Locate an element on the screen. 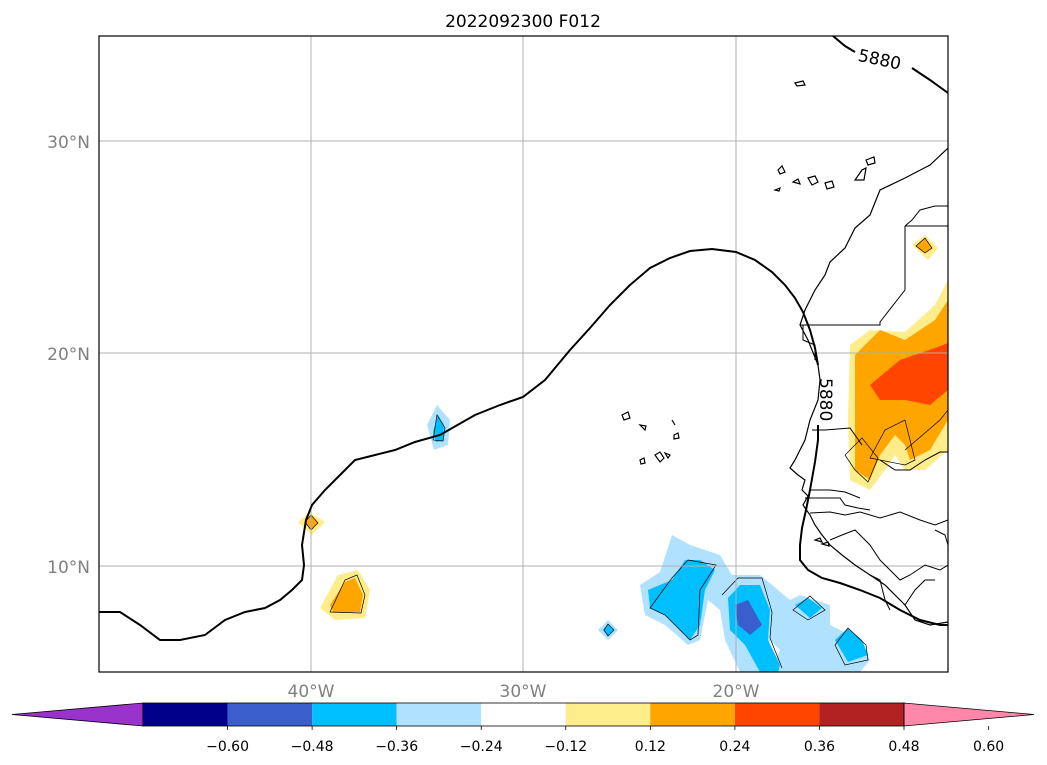  colorbar-tick-label: 0.12 is located at coordinates (650, 747).